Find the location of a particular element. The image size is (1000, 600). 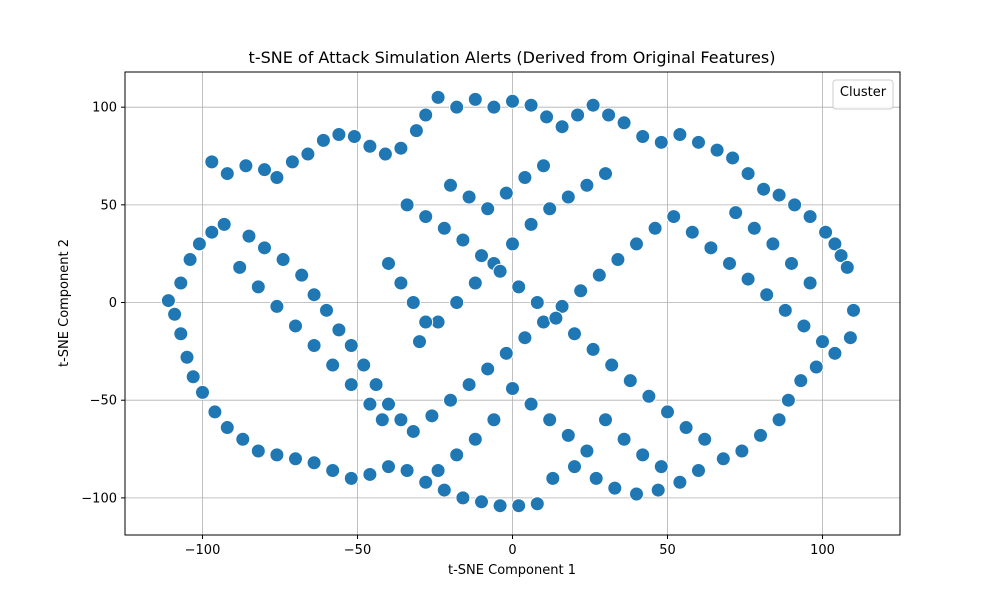

x-tick-label: 0 is located at coordinates (512, 550).